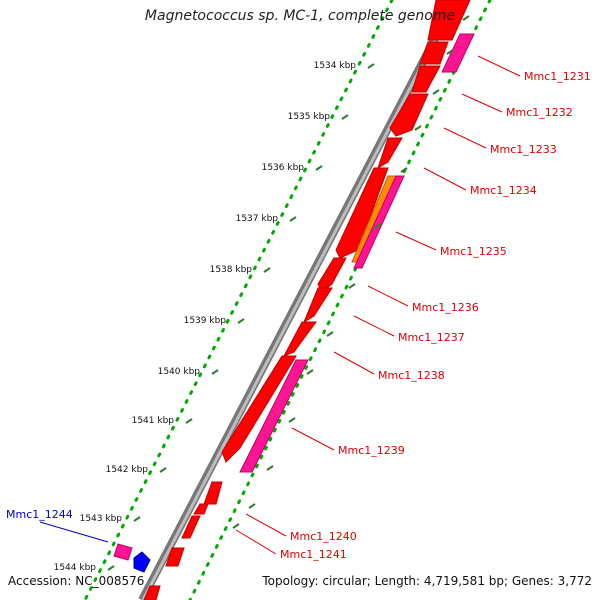 The height and width of the screenshot is (600, 600). Describe the element at coordinates (371, 450) in the screenshot. I see `gene-label: Mmc1_1239` at that location.